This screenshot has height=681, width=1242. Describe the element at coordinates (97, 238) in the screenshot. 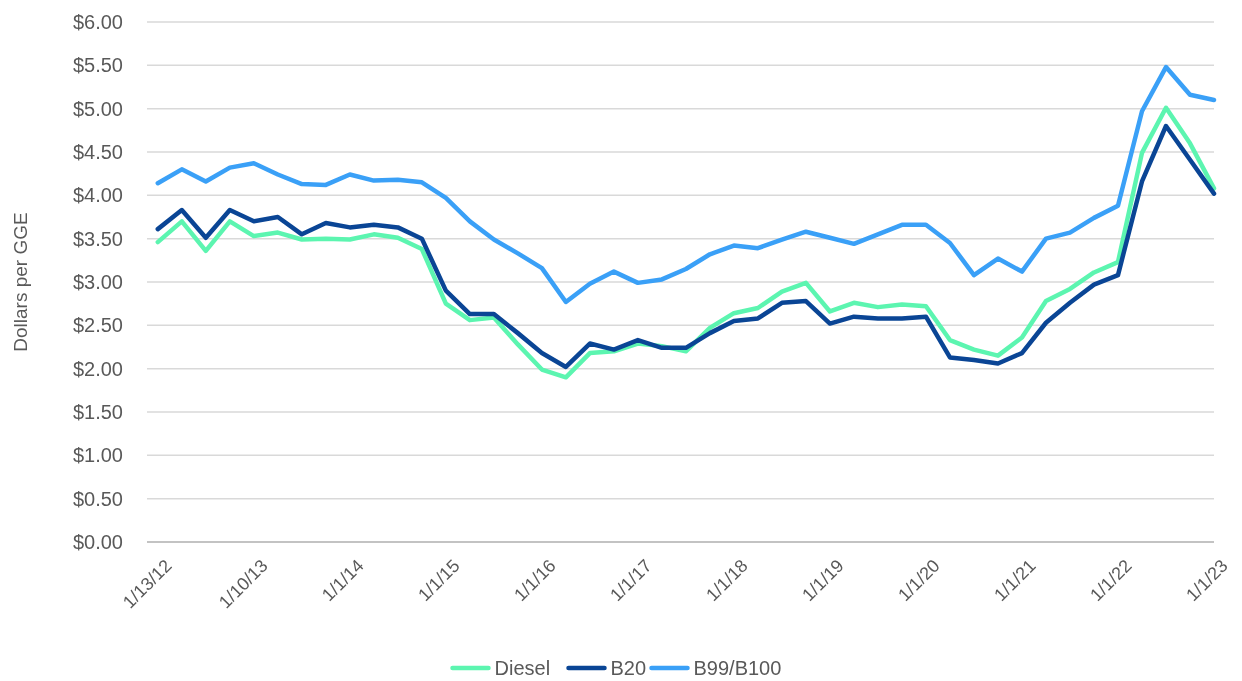

I see `y-tick-label: $3.50` at that location.